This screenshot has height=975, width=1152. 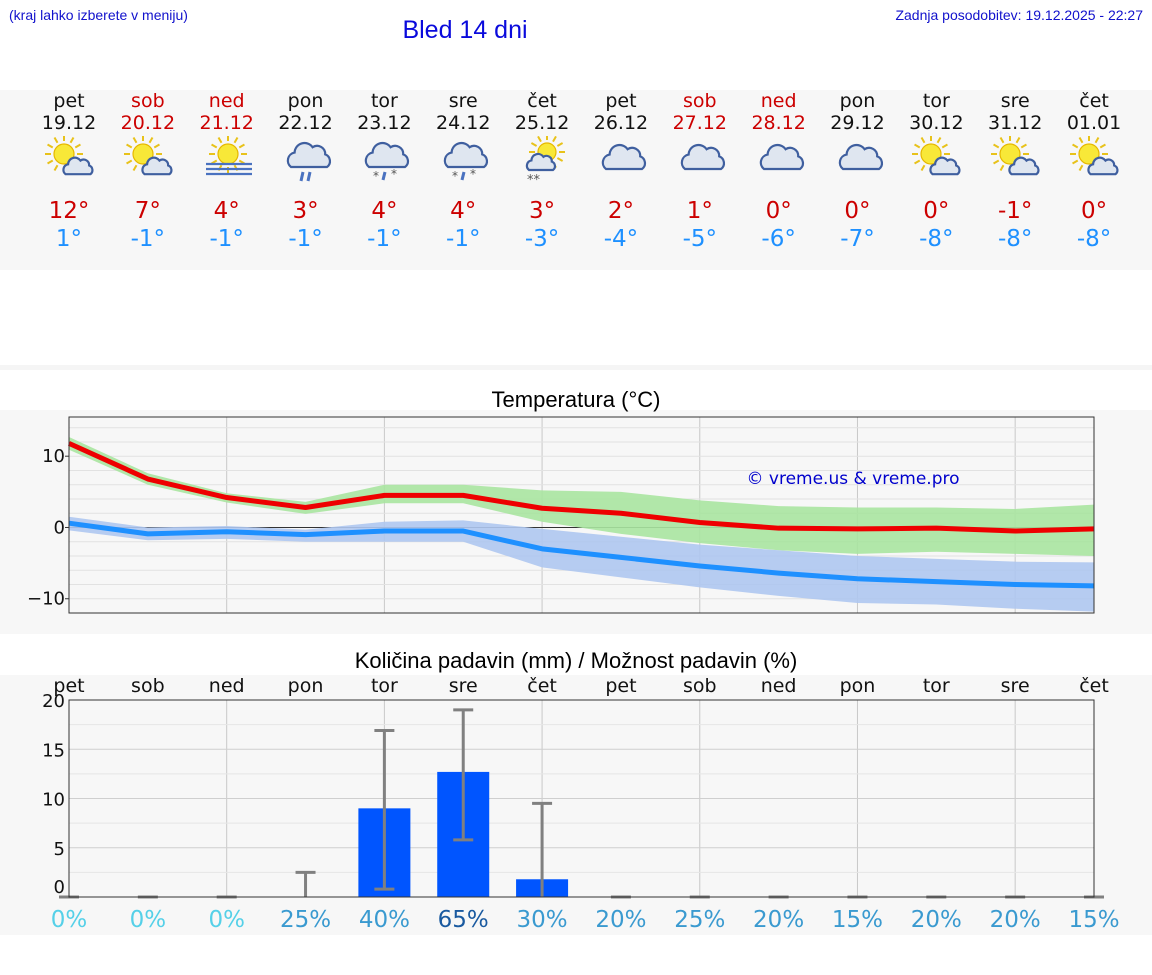 I want to click on precip-probability: 15%, so click(x=857, y=920).